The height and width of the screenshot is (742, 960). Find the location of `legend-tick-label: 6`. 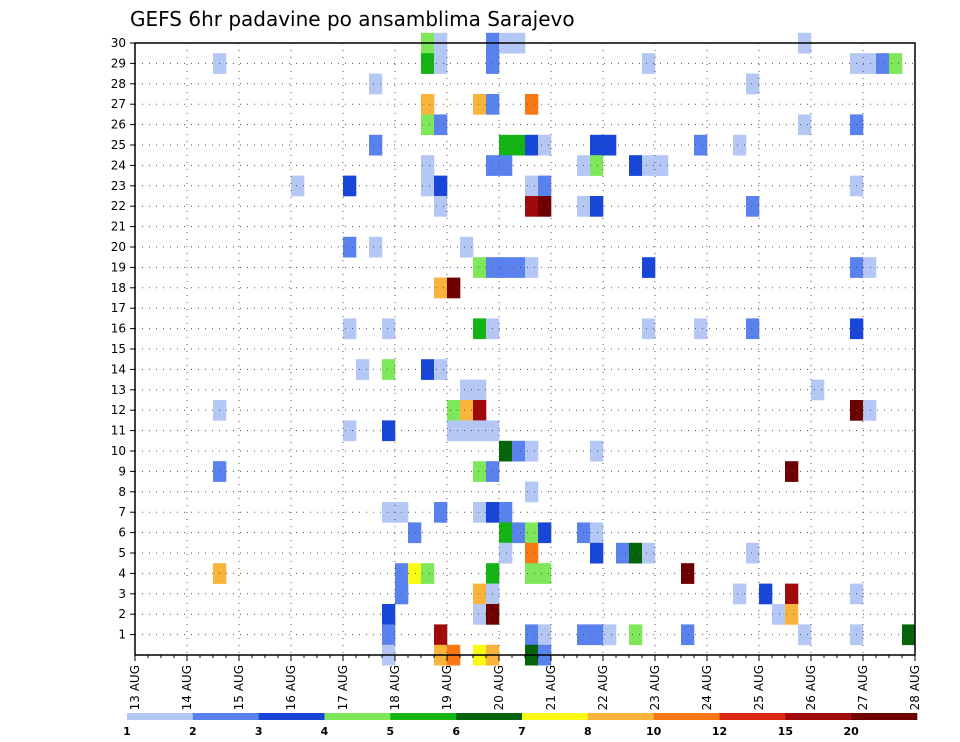

legend-tick-label: 6 is located at coordinates (456, 731).